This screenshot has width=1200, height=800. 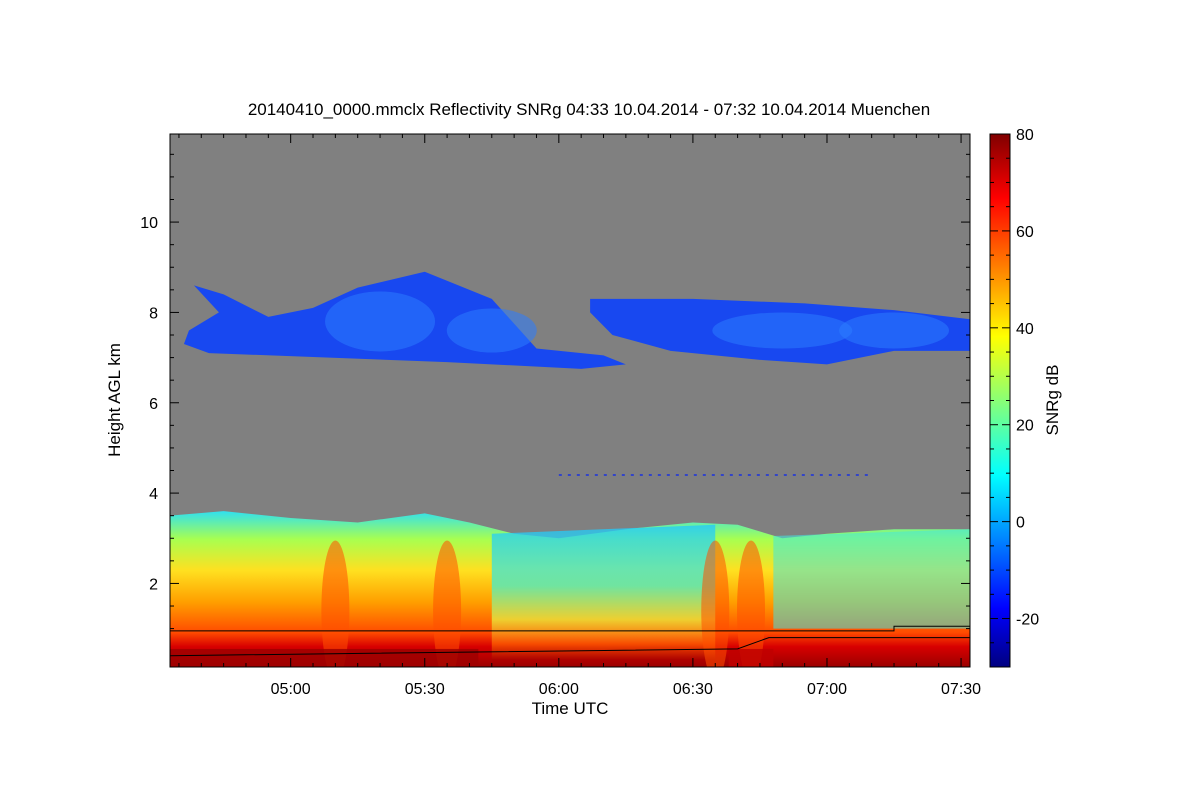 I want to click on colorbar-axis: -20 0 20 40 60 80, so click(x=1014, y=385).